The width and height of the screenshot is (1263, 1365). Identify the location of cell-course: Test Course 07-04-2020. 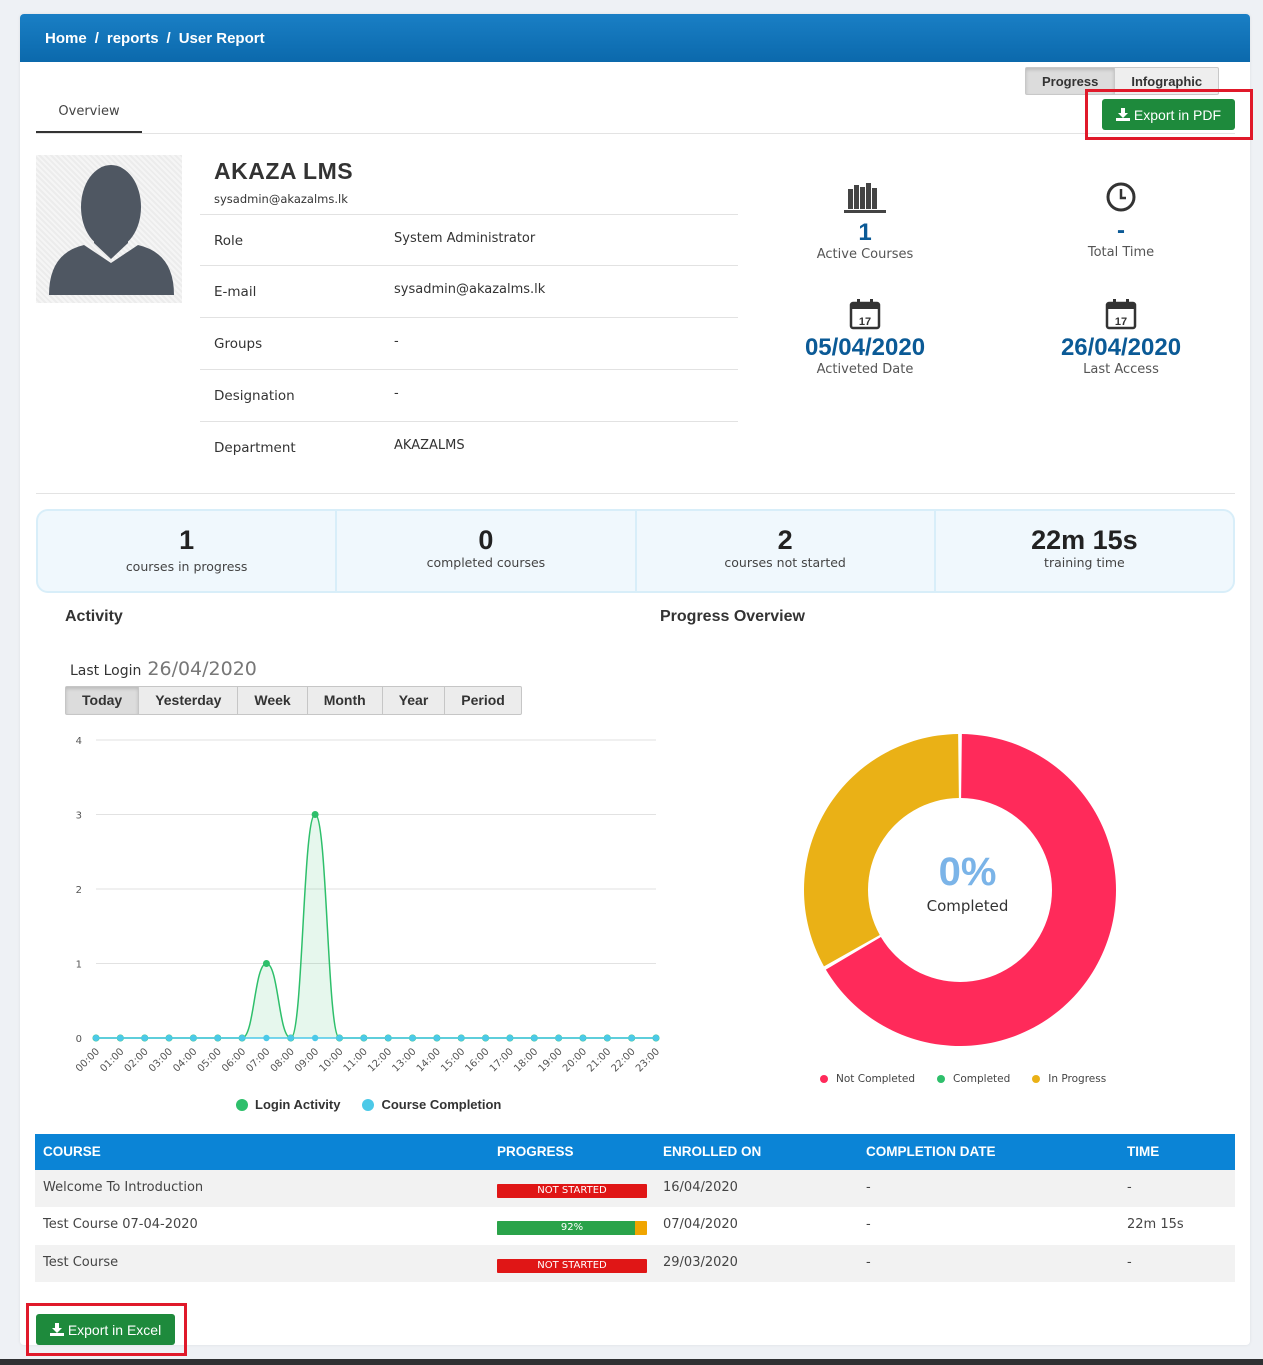
(120, 1224).